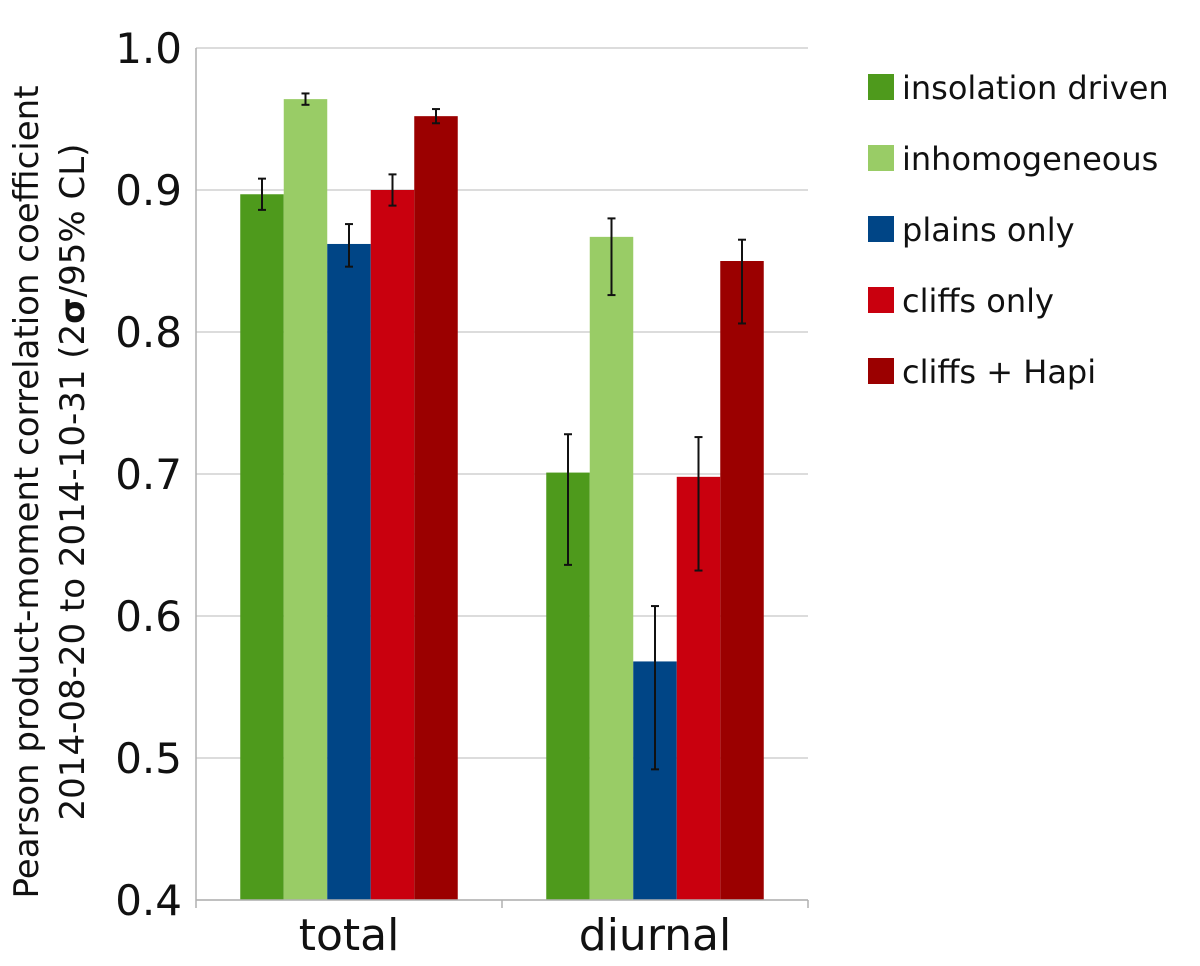  I want to click on y-axis-label-line2-prefix: 2014-08-20 to 2014-10-31 (2, so click(73, 572).